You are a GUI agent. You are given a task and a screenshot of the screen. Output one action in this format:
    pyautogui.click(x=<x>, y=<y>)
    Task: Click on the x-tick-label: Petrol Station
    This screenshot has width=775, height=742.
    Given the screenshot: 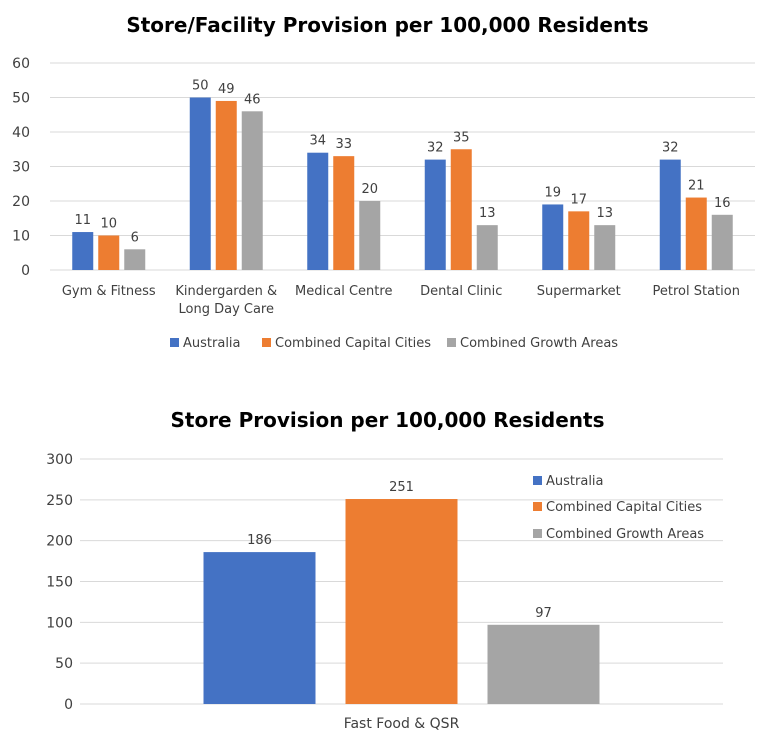 What is the action you would take?
    pyautogui.click(x=696, y=291)
    